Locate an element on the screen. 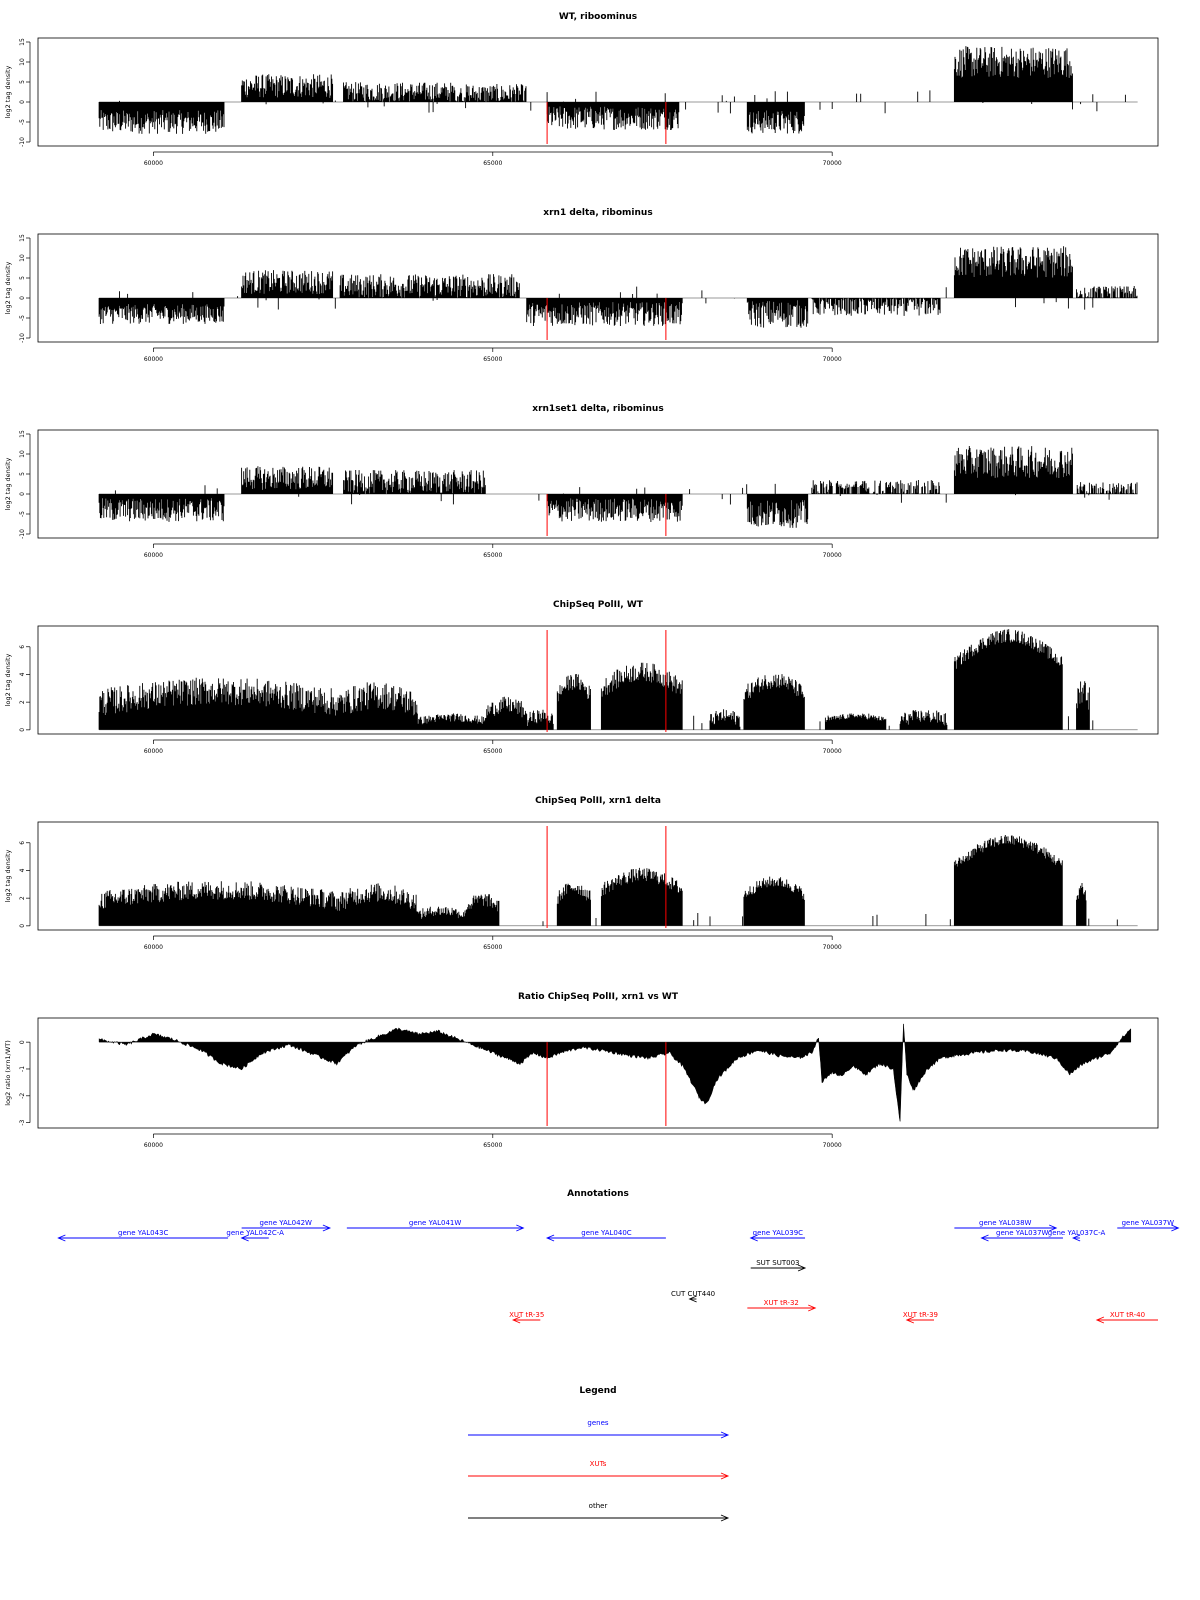 The height and width of the screenshot is (1600, 1200). y-tick-label: -1 is located at coordinates (22, 1069).